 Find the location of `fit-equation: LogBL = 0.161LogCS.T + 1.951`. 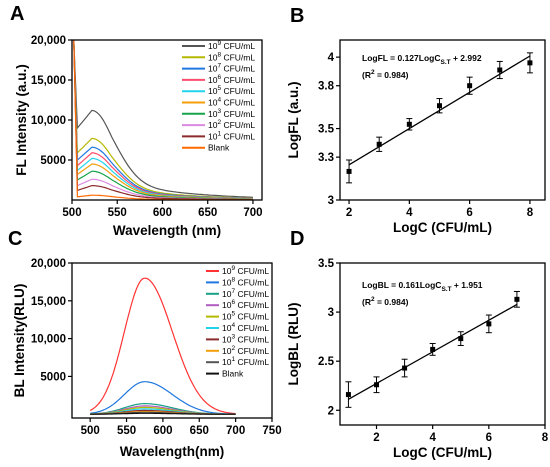

fit-equation: LogBL = 0.161LogCS.T + 1.951 is located at coordinates (422, 286).